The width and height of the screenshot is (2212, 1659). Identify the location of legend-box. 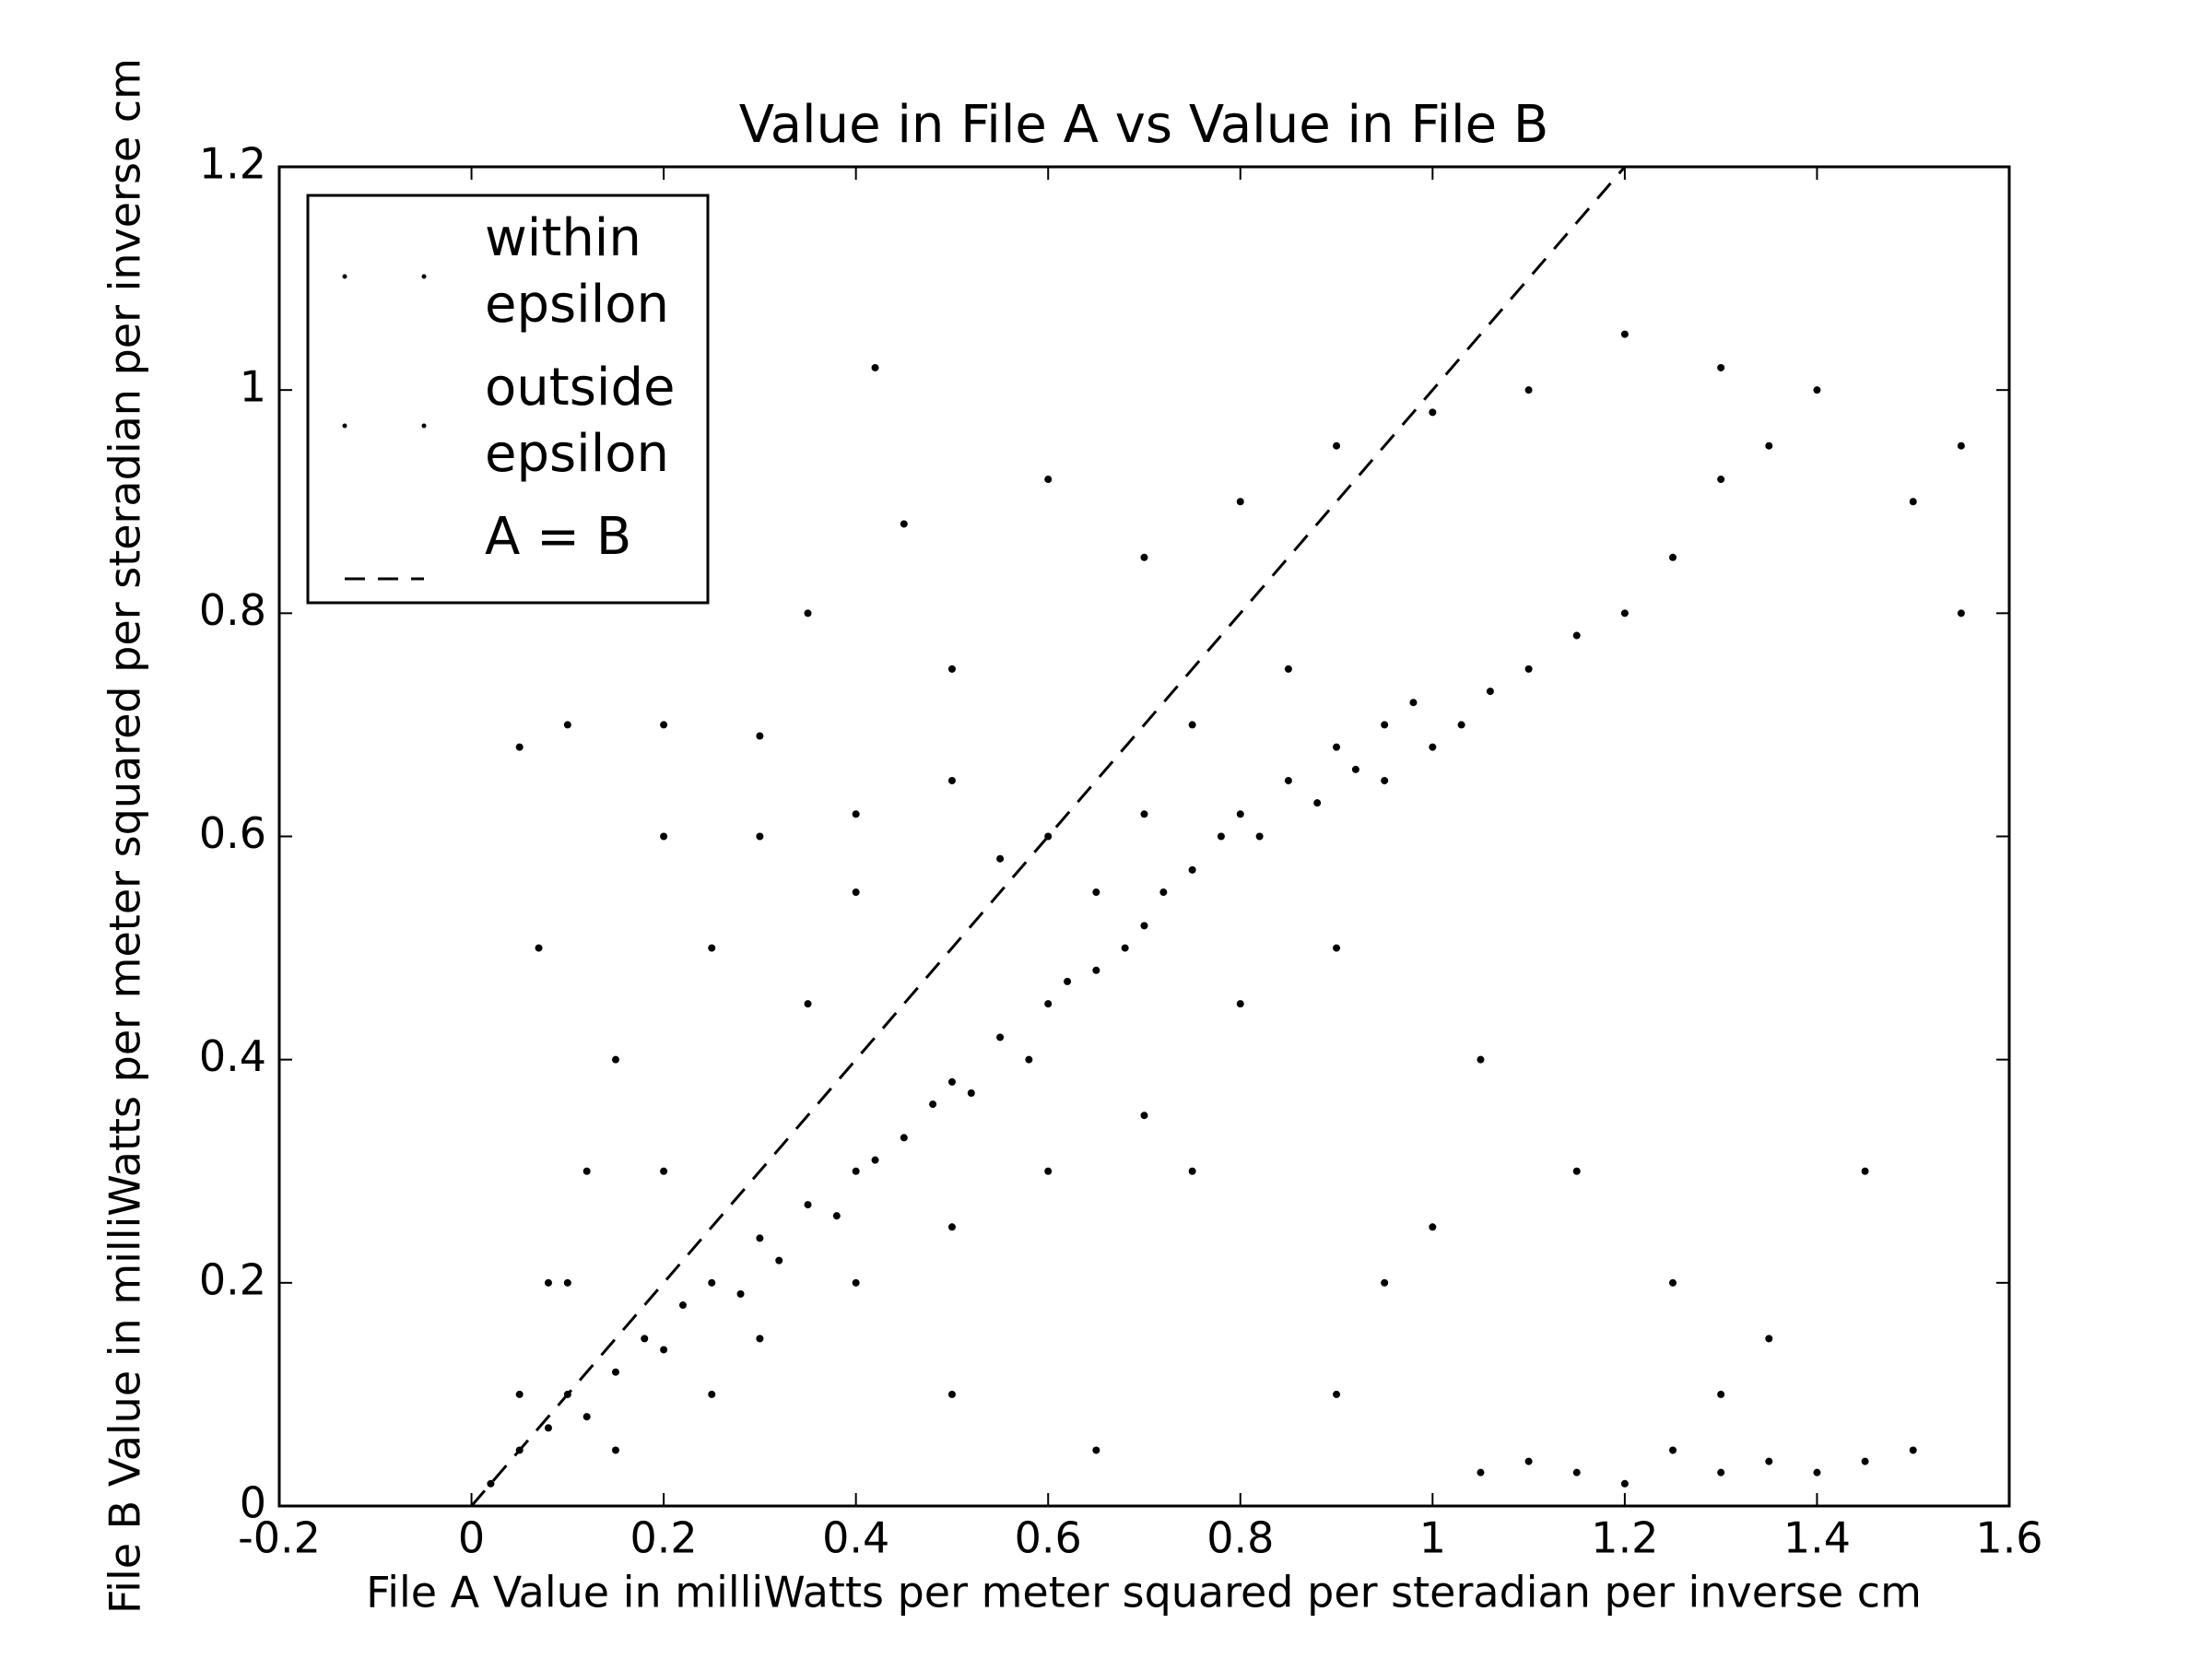
(508, 399).